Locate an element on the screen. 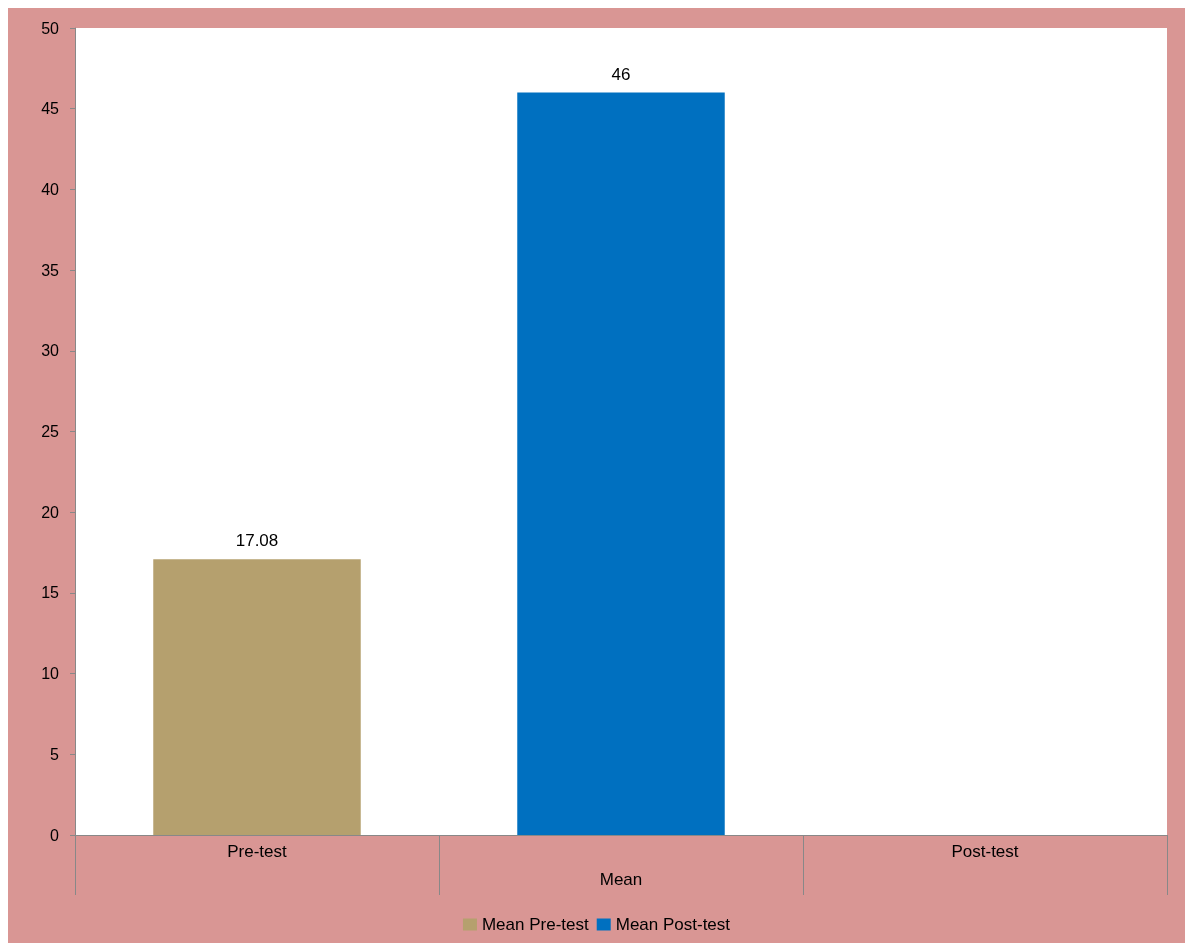 The image size is (1193, 951). y-tick-label: 30 is located at coordinates (50, 351).